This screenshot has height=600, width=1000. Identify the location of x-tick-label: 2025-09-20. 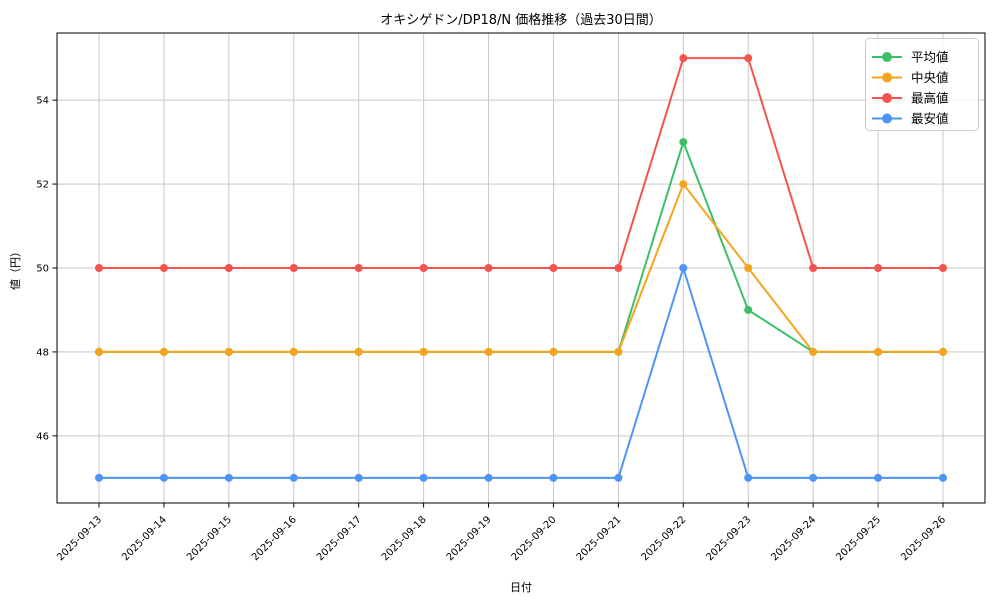
(534, 538).